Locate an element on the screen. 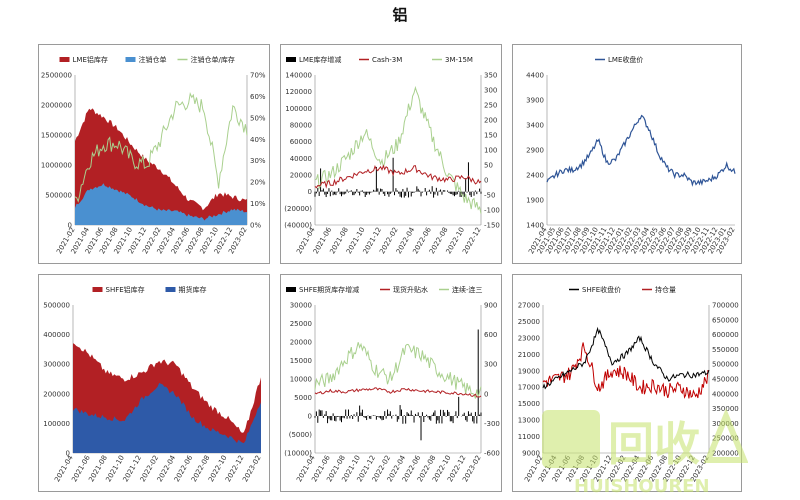  legend-label: SHFE期货库存增减 is located at coordinates (329, 289).